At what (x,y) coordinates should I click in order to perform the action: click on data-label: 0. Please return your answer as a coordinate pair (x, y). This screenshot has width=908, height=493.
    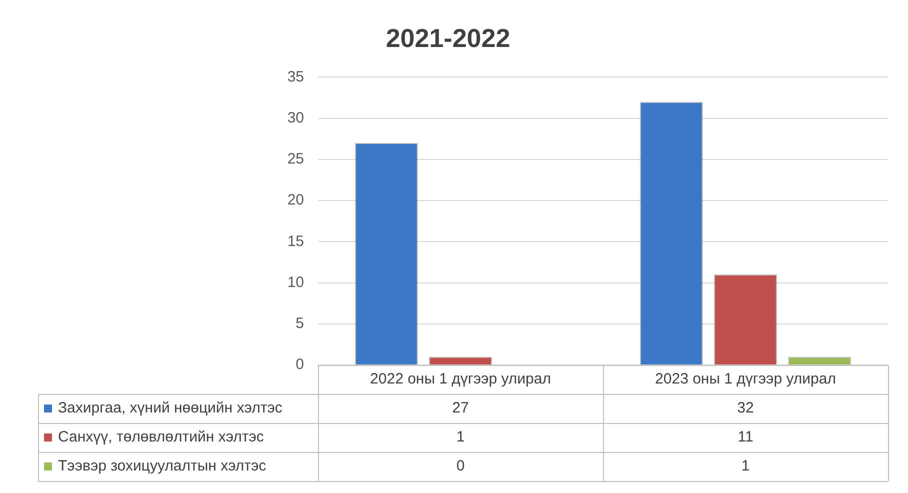
    Looking at the image, I should click on (460, 466).